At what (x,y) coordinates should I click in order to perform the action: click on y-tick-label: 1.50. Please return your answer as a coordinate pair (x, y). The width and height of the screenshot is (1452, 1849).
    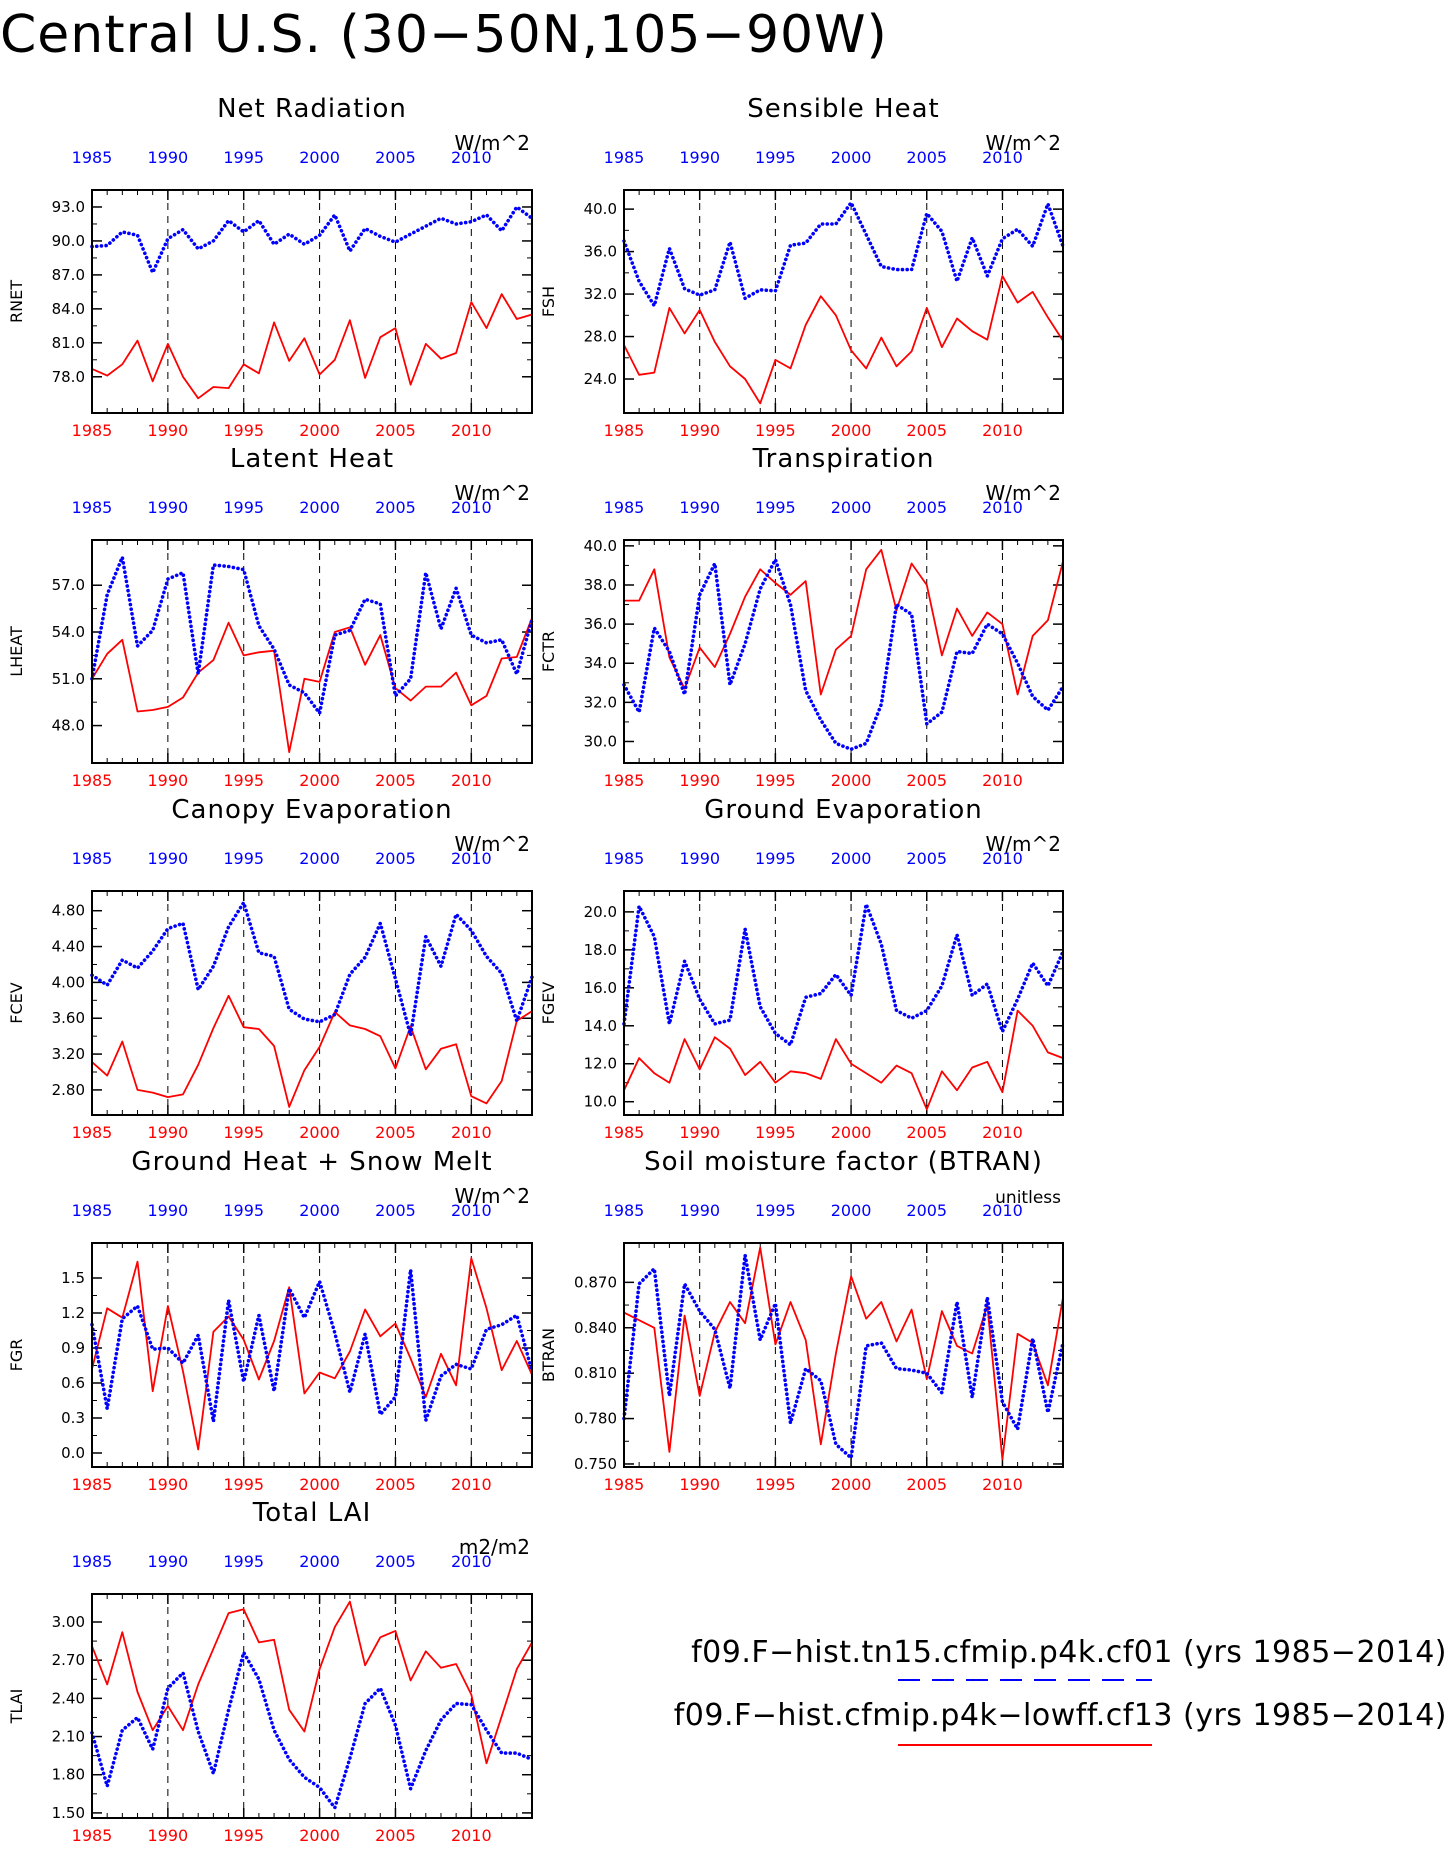
    Looking at the image, I should click on (68, 1813).